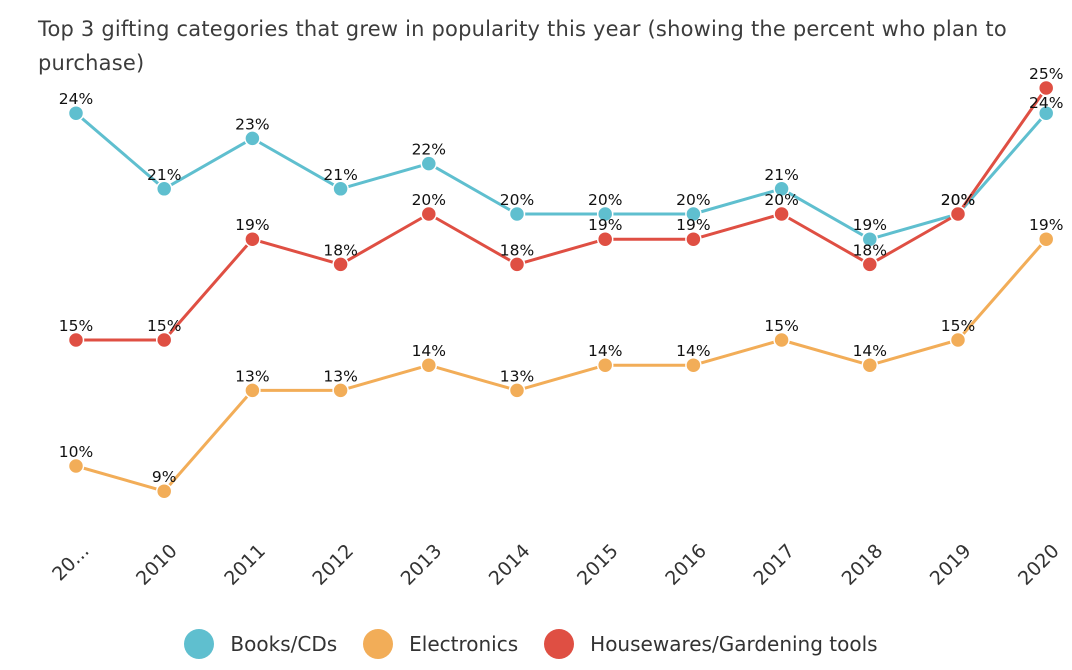 The height and width of the screenshot is (670, 1072). Describe the element at coordinates (781, 175) in the screenshot. I see `data-label-0-8: 21%` at that location.